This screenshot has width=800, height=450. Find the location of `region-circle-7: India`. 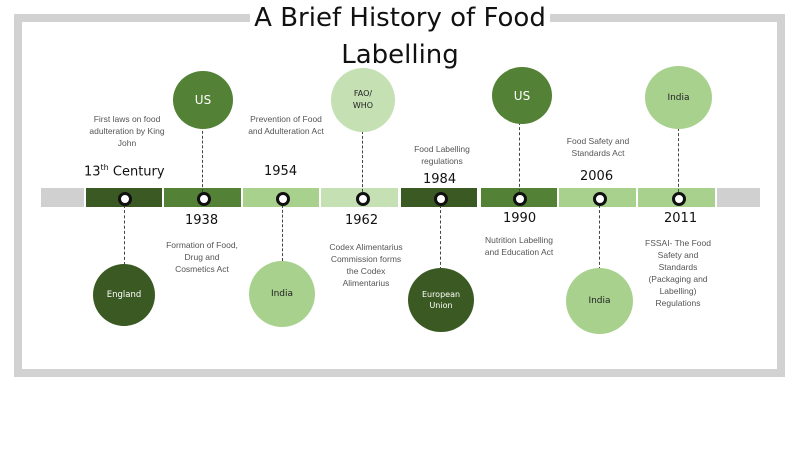

region-circle-7: India is located at coordinates (599, 301).